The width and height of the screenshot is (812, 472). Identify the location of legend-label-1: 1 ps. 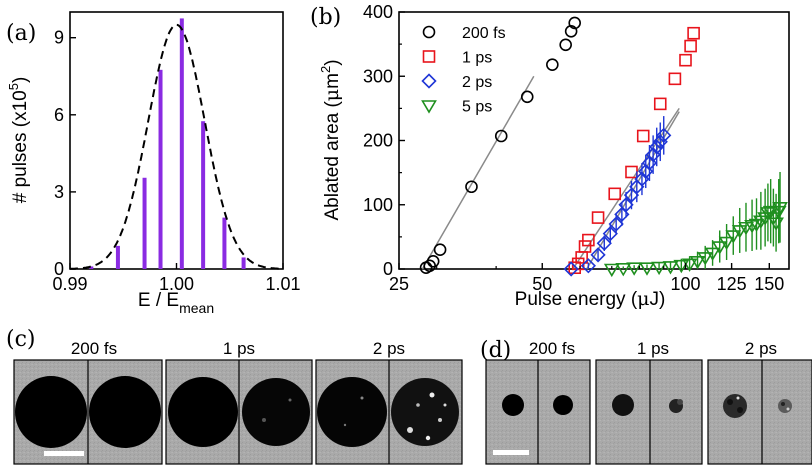
(477, 58).